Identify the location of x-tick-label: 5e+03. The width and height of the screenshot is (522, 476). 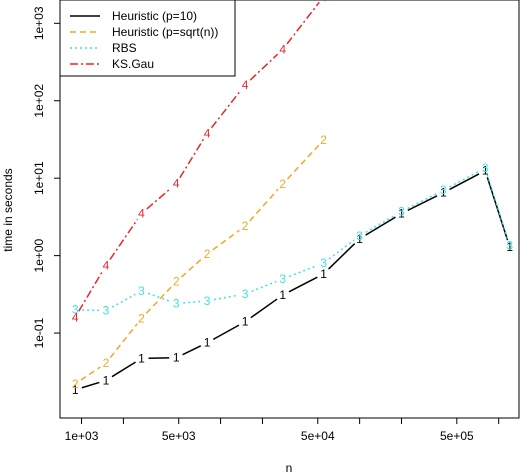
(179, 436).